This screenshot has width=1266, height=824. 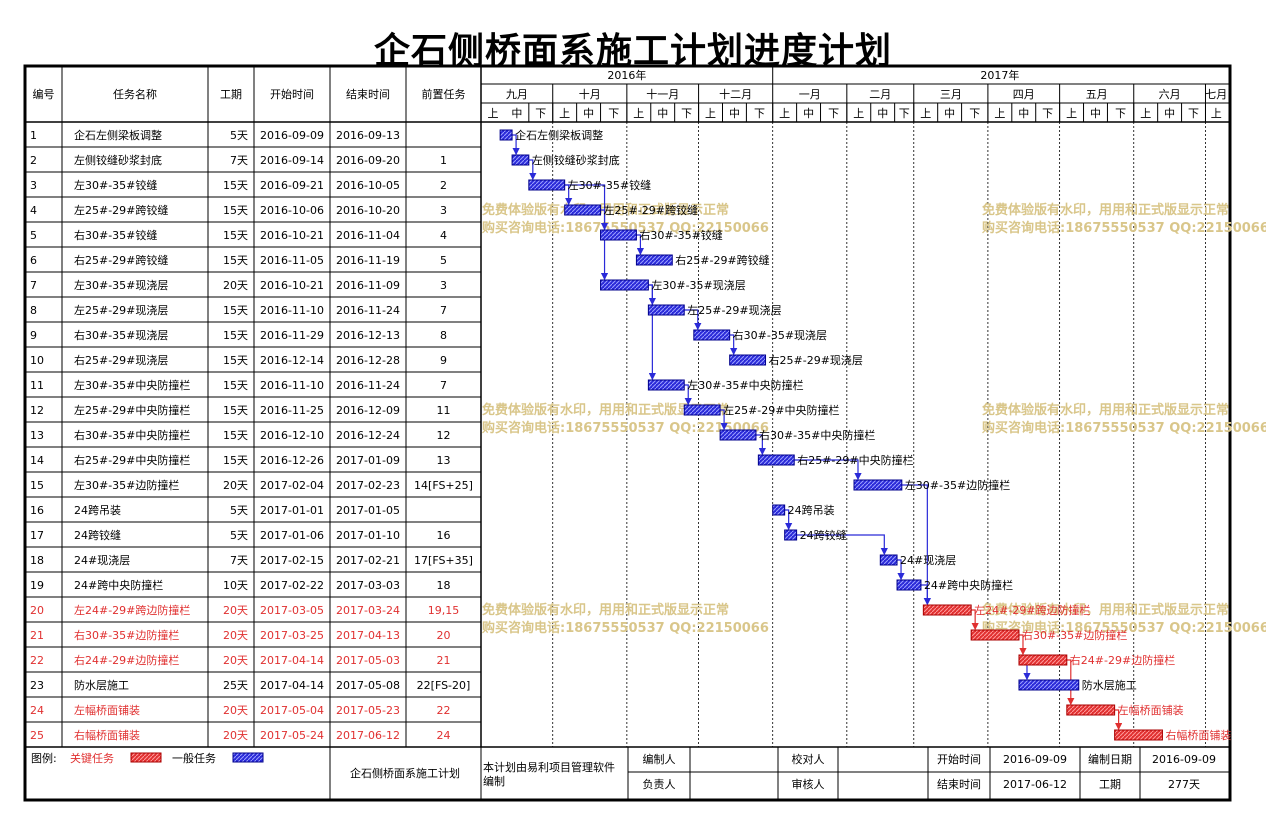 What do you see at coordinates (235, 685) in the screenshot?
I see `task-duration: 25天` at bounding box center [235, 685].